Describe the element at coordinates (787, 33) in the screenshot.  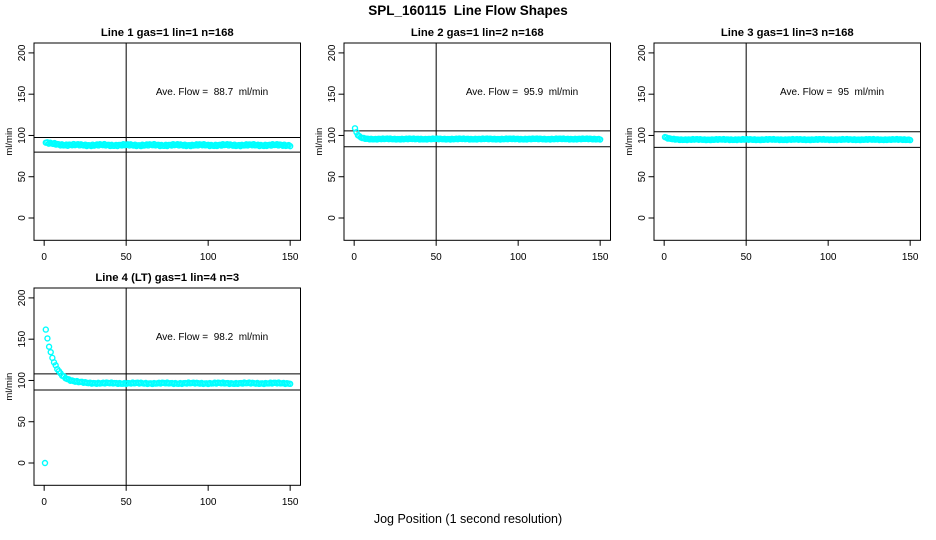
I see `panel-title: Line 3 gas=1 lin=3 n=168` at that location.